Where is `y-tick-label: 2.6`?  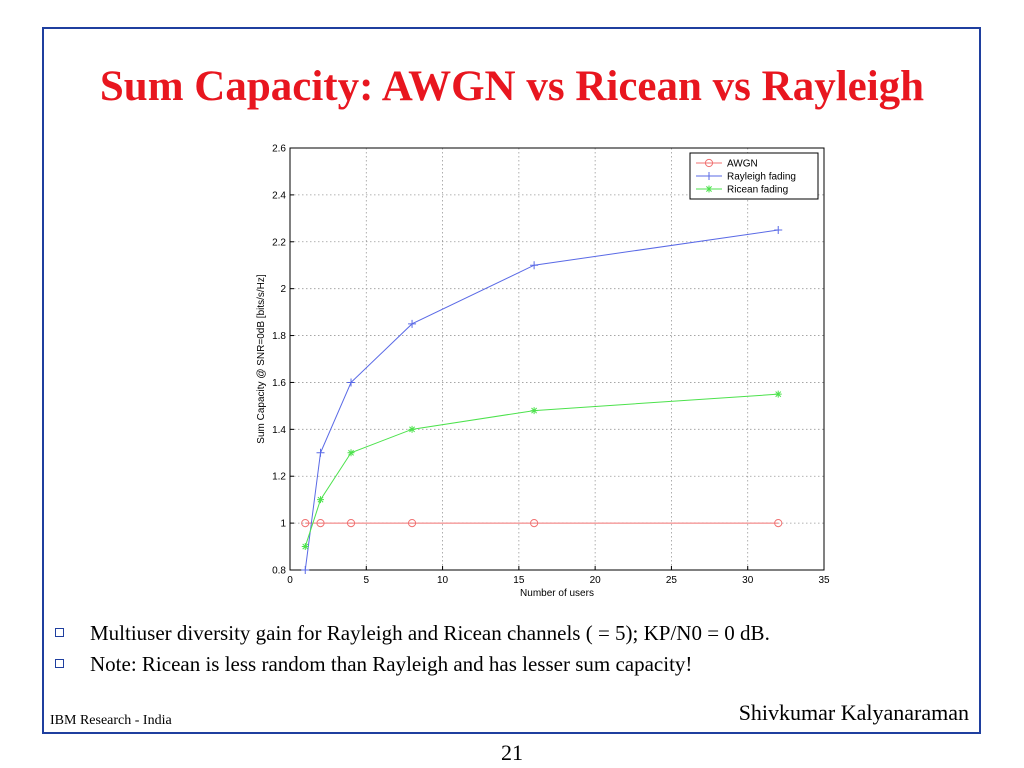 y-tick-label: 2.6 is located at coordinates (279, 149).